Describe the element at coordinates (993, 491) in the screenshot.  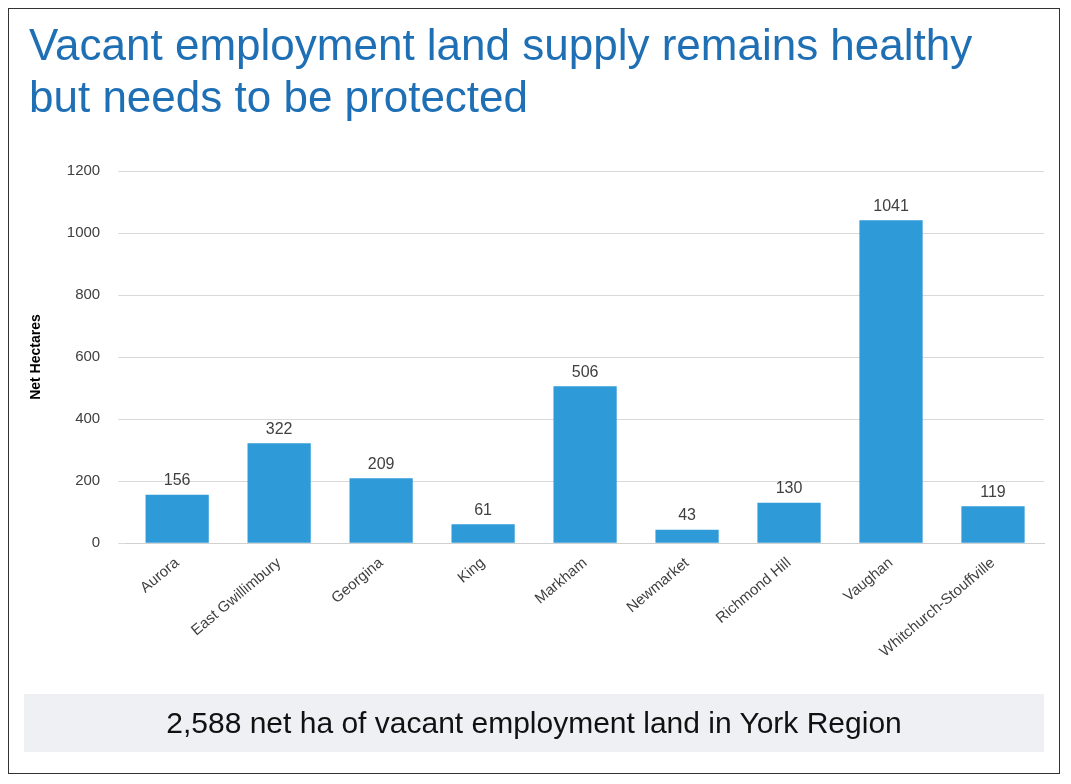
I see `data-label: 119` at that location.